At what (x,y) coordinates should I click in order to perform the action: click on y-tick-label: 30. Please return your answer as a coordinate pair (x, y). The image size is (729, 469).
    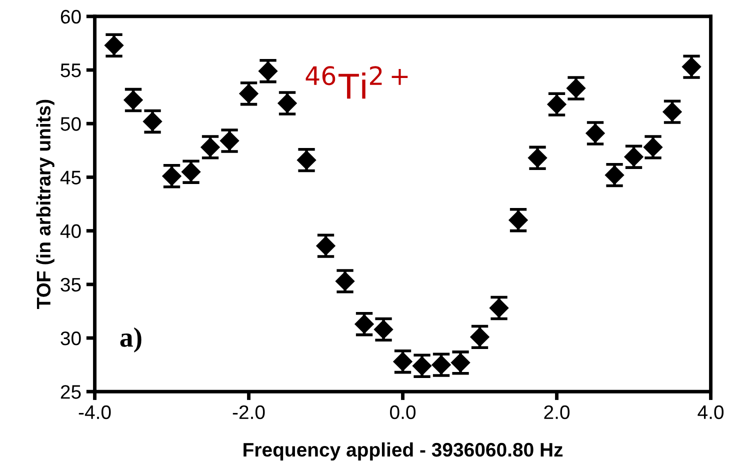
    Looking at the image, I should click on (70, 338).